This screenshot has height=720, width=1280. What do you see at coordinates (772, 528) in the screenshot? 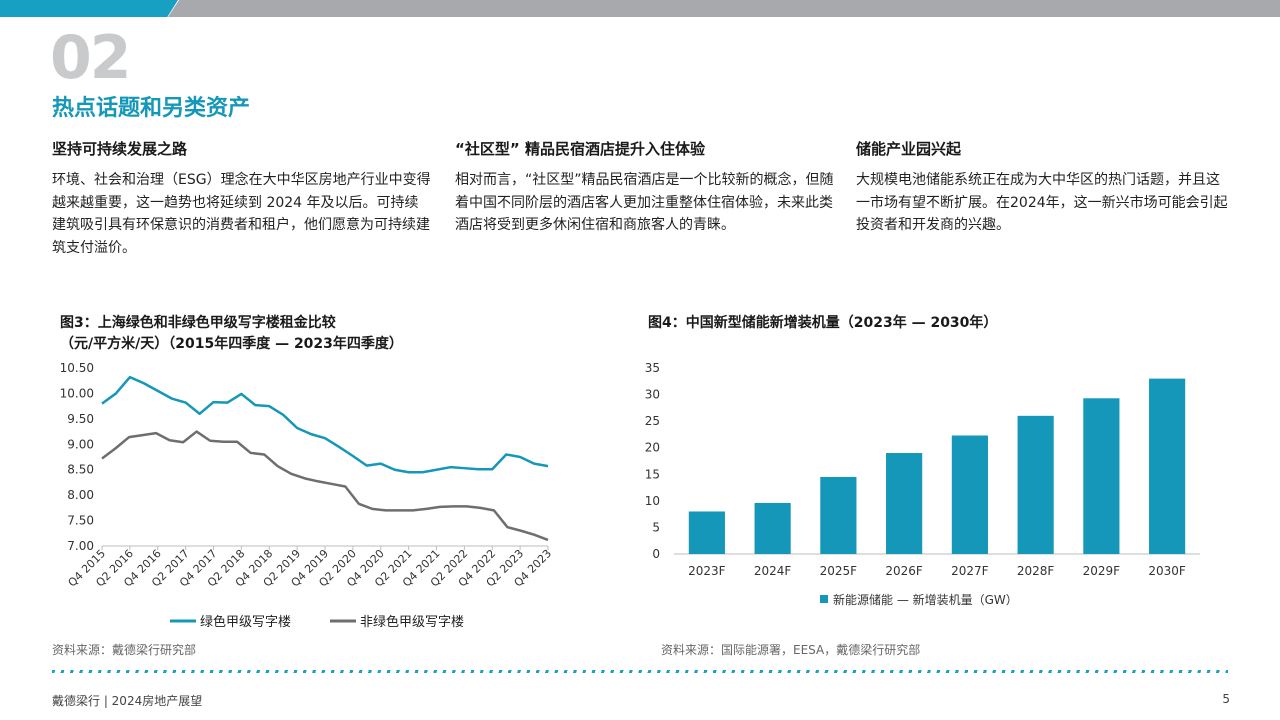
I see `bar-2024F` at bounding box center [772, 528].